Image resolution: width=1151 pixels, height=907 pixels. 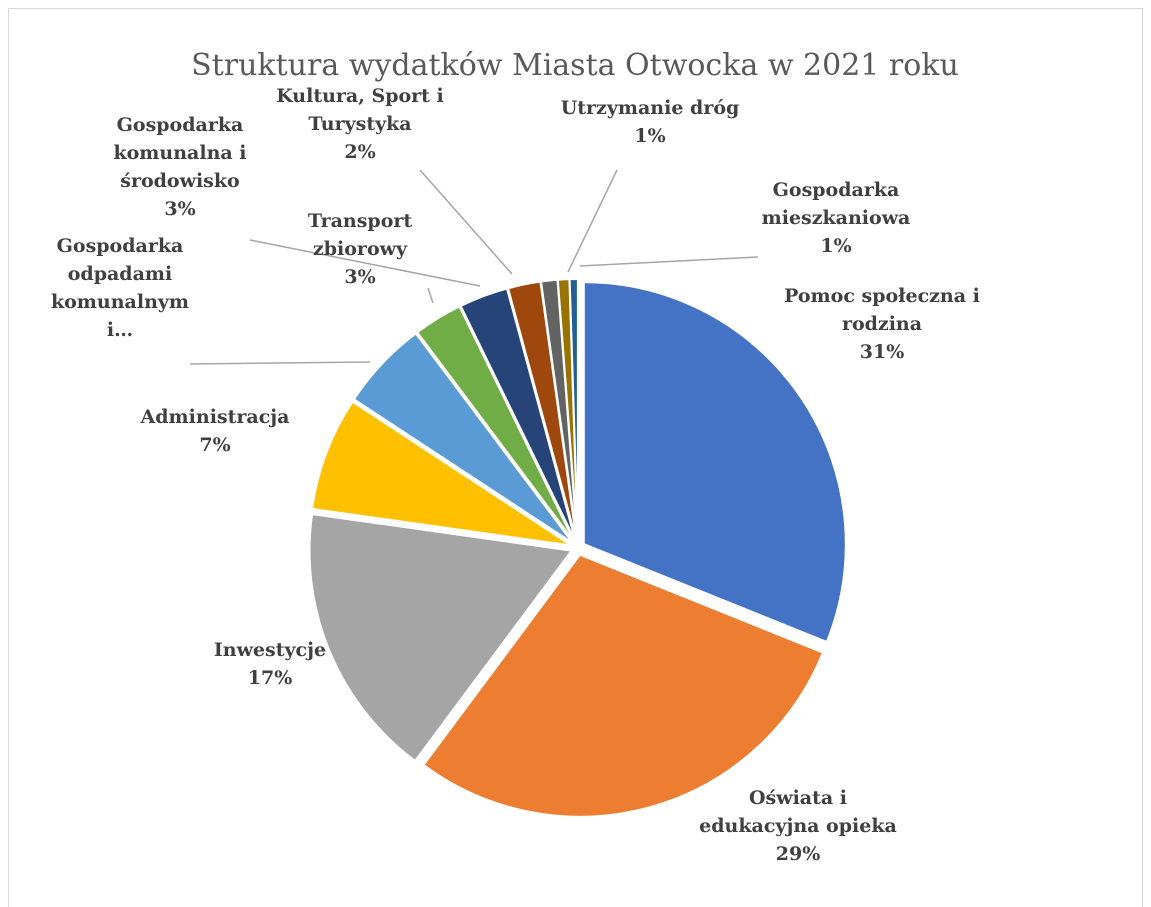 I want to click on slice-label: Oświata i edukacyjna opieka 29%, so click(x=798, y=826).